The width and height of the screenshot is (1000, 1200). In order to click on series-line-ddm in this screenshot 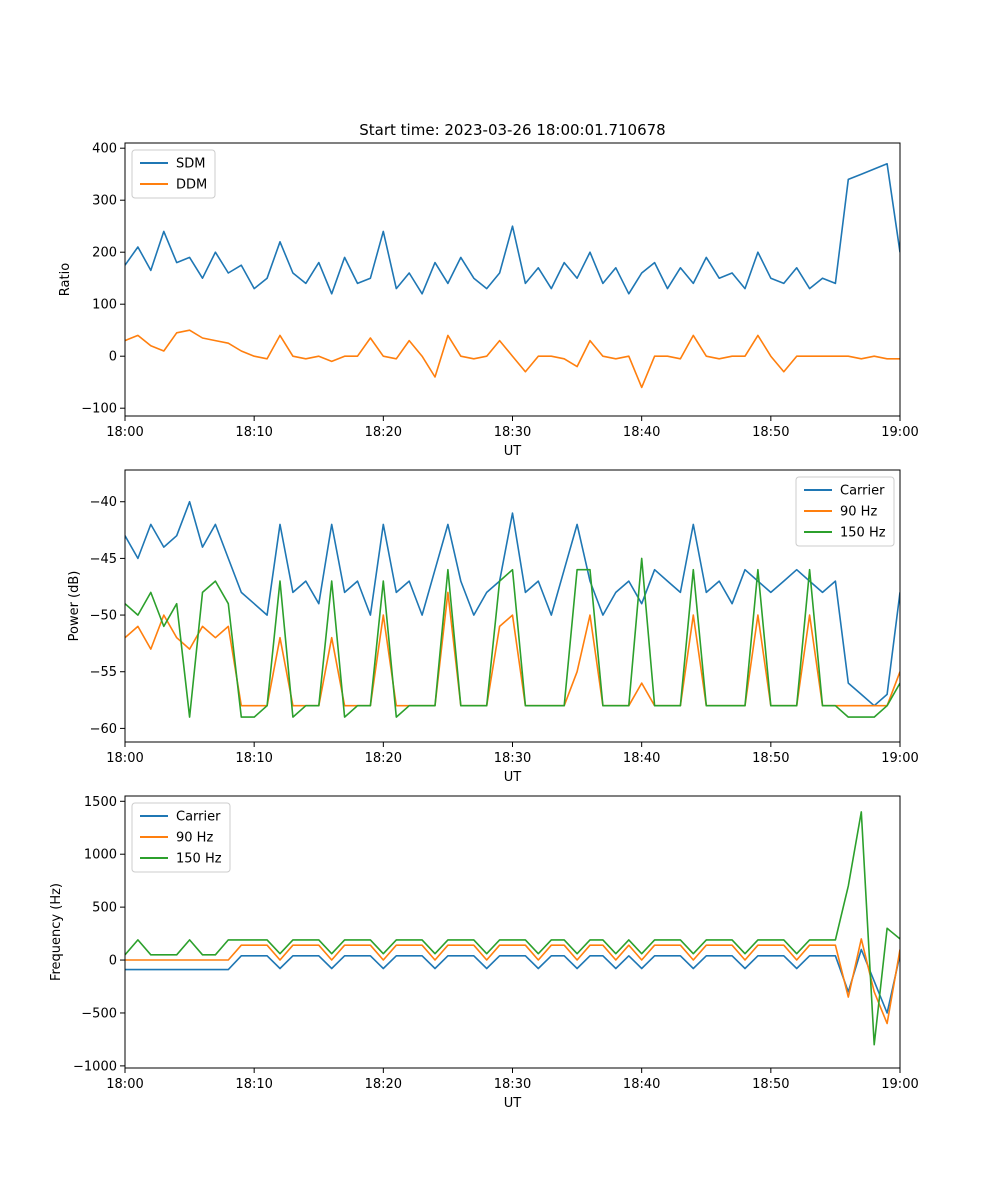, I will do `click(512, 359)`.